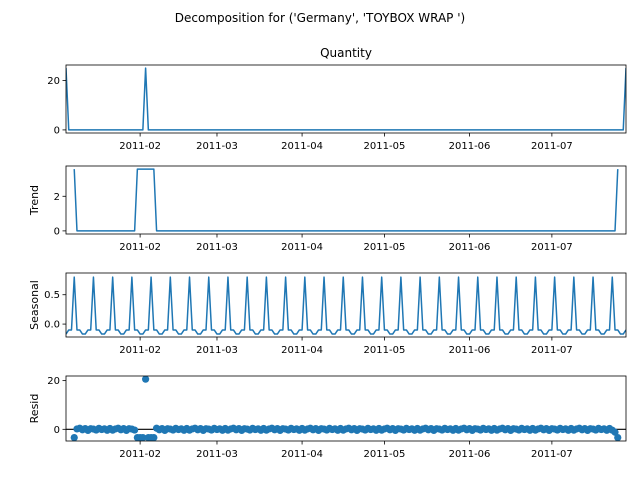 The width and height of the screenshot is (640, 480). I want to click on axes-frame-seasonal, so click(346, 305).